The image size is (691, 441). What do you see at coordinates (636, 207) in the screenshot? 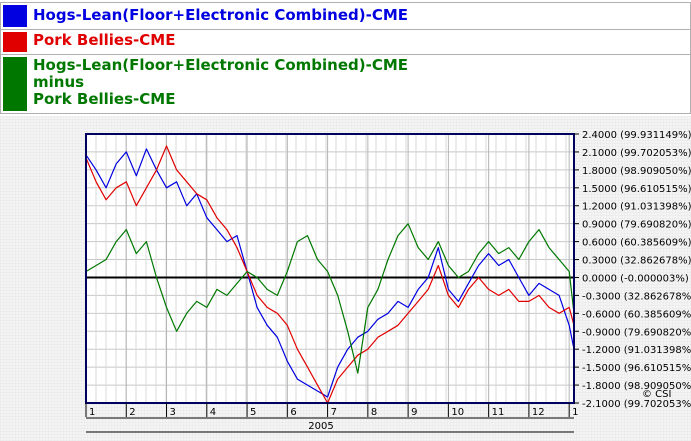
I see `y-tick-label: 1.2000 (91.031398%)` at bounding box center [636, 207].